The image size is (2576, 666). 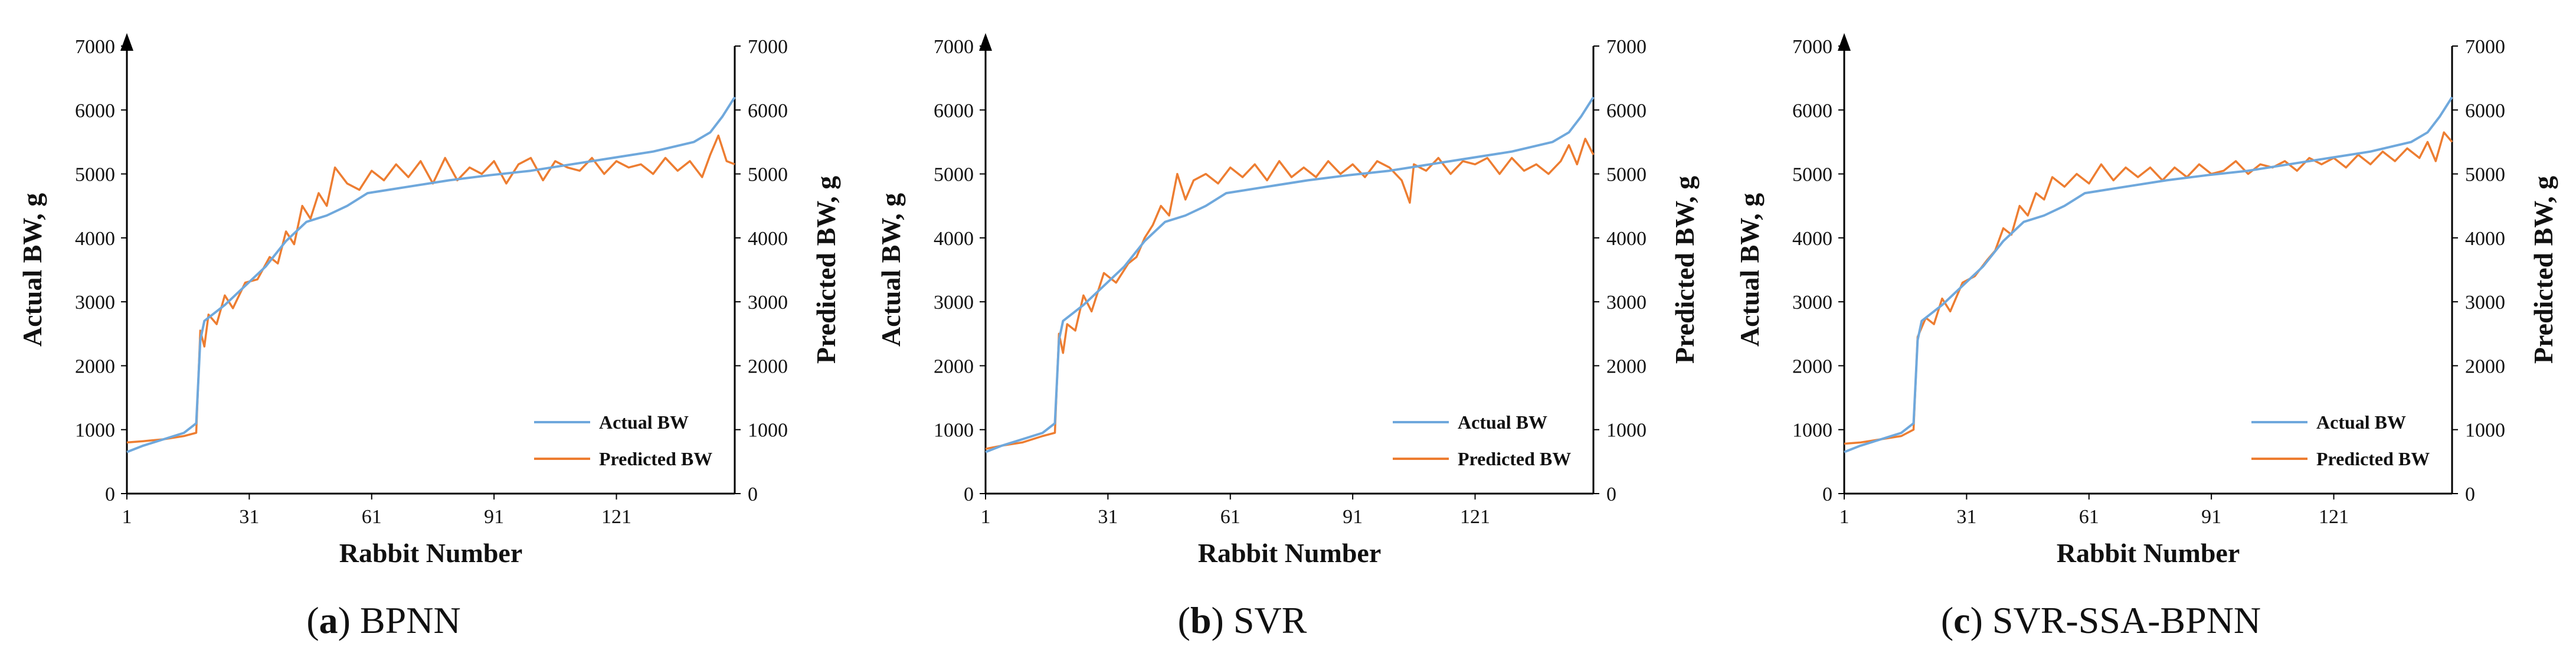 What do you see at coordinates (1201, 620) in the screenshot?
I see `caption-letter: b` at bounding box center [1201, 620].